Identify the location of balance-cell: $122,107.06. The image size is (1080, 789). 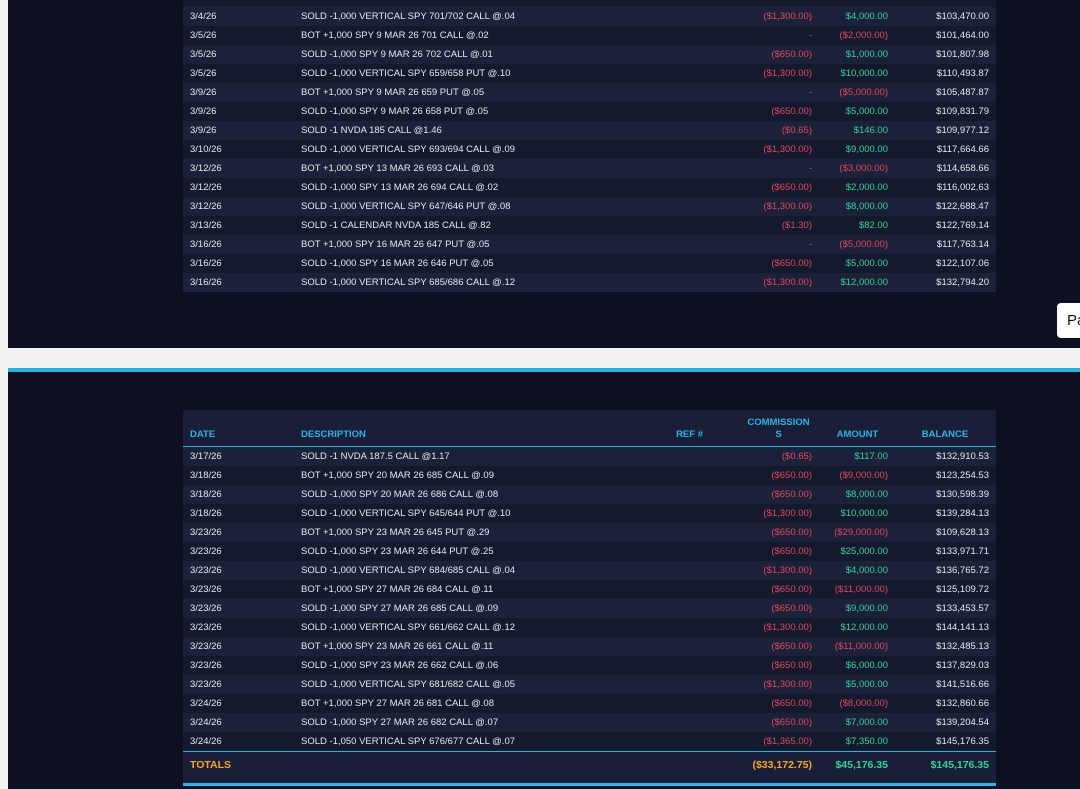
(962, 263).